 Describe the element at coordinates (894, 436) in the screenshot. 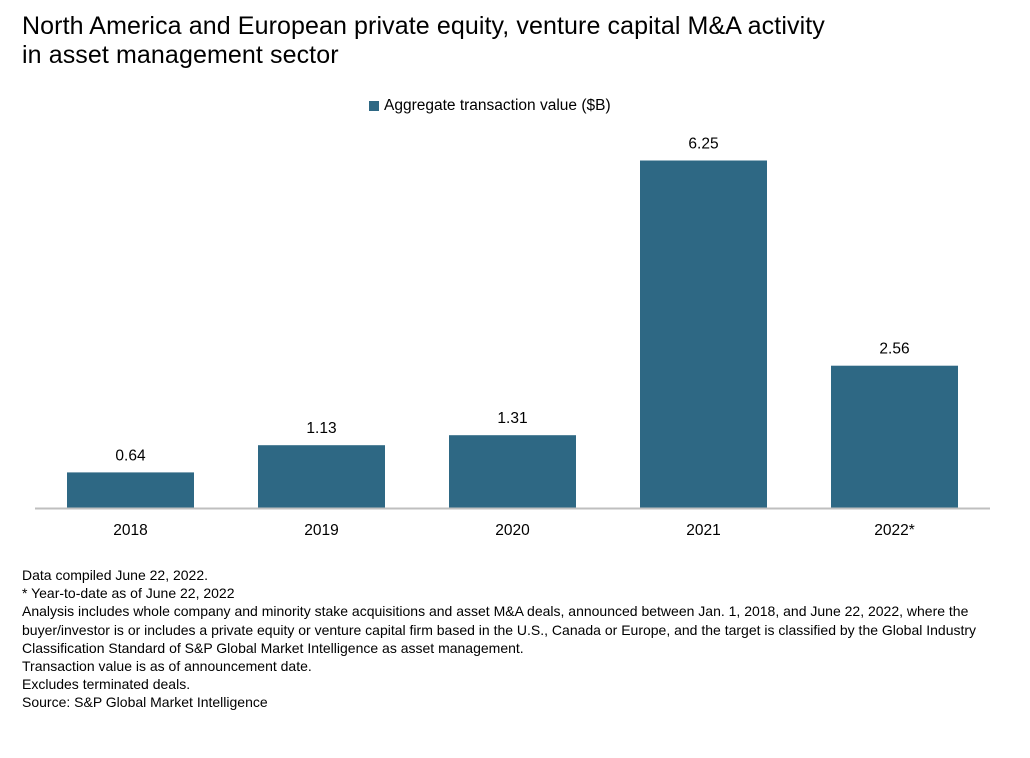

I see `bar-2022` at that location.